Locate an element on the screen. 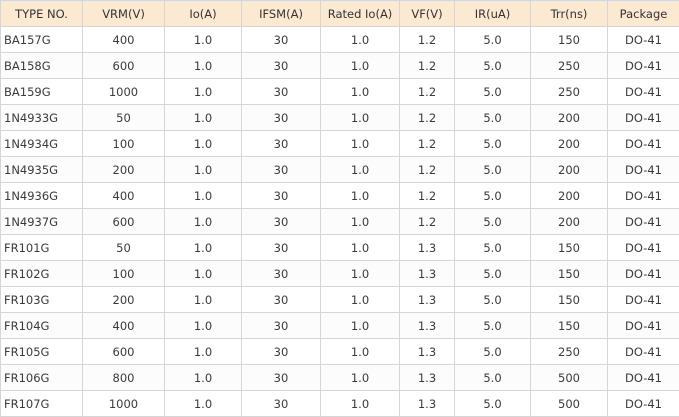  col-io-header: Io(A) is located at coordinates (203, 13).